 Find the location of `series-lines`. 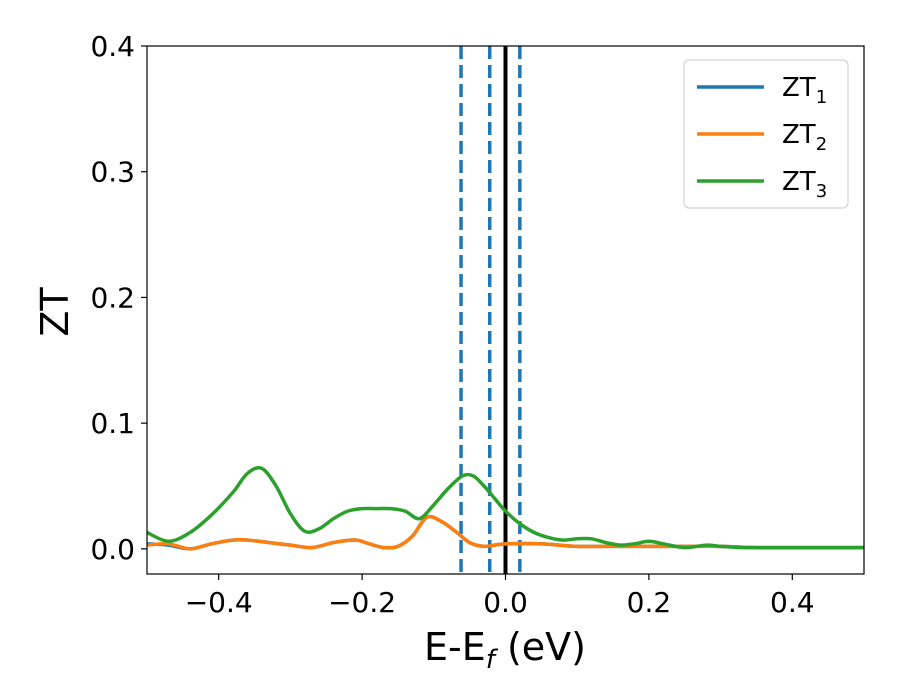

series-lines is located at coordinates (505, 508).